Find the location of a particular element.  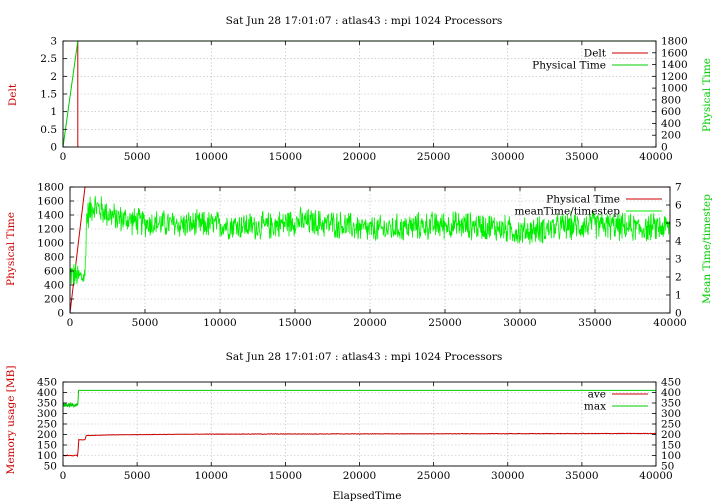

legend-label: ave is located at coordinates (597, 395).